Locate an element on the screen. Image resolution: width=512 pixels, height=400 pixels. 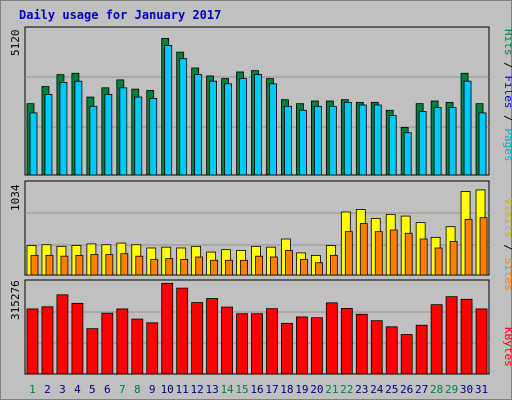
x-tick-label: 8 is located at coordinates (137, 389).